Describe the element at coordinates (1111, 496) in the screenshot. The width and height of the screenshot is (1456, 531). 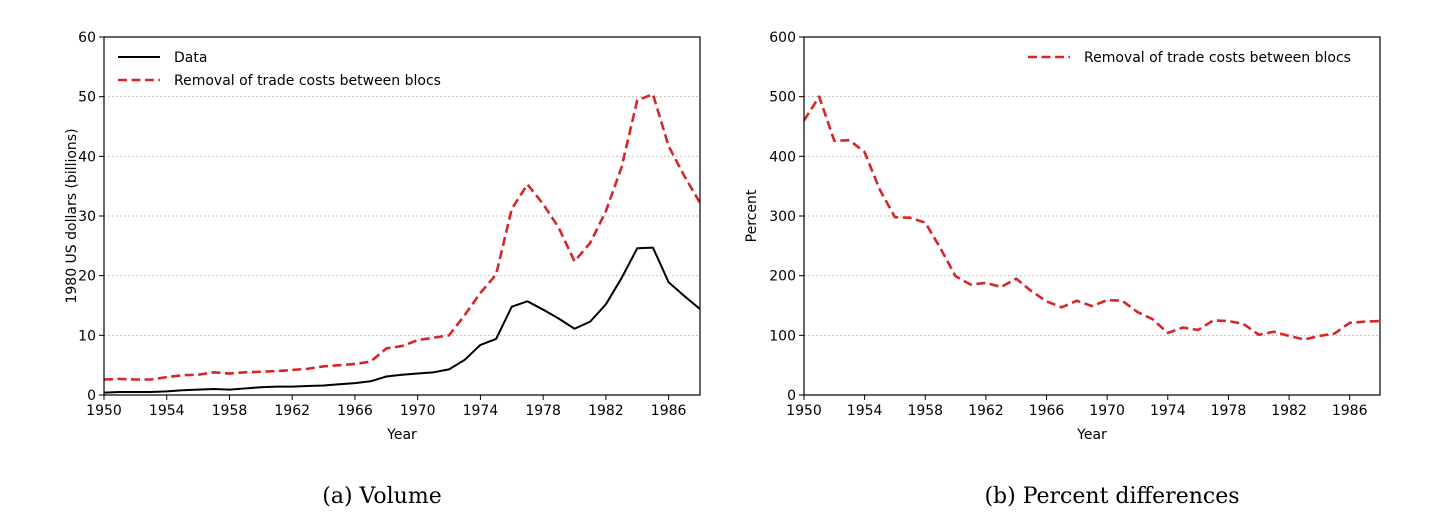
I see `figure-caption: (b) Percent differences` at that location.